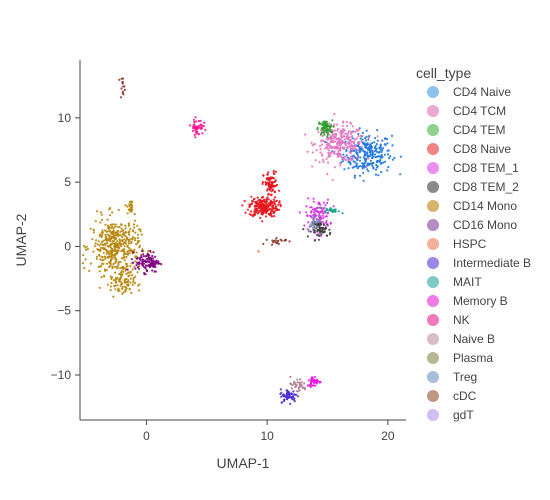 This screenshot has height=500, width=550. What do you see at coordinates (261, 196) in the screenshot?
I see `series-cd8-naive` at bounding box center [261, 196].